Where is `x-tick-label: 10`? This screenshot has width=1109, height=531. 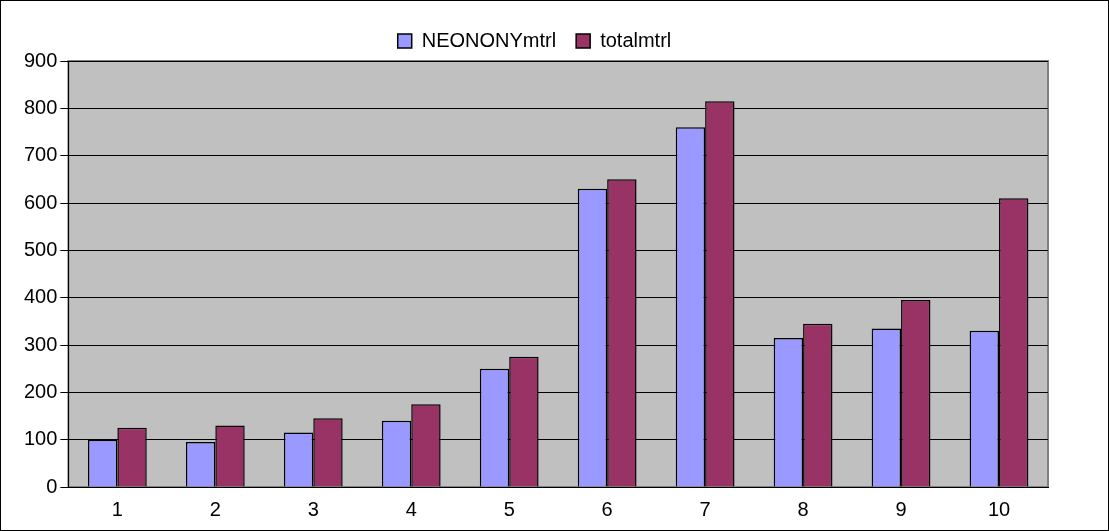
x-tick-label: 10 is located at coordinates (999, 508).